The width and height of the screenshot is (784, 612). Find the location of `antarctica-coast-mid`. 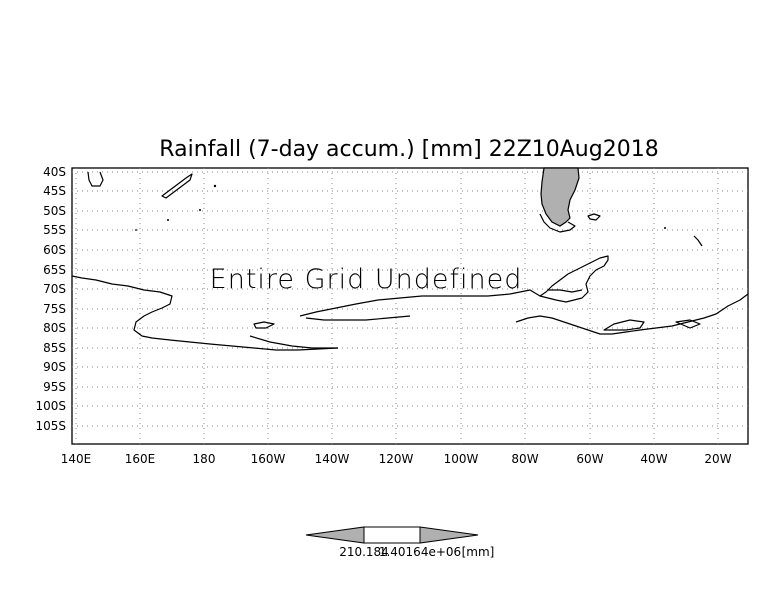

antarctica-coast-mid is located at coordinates (420, 303).